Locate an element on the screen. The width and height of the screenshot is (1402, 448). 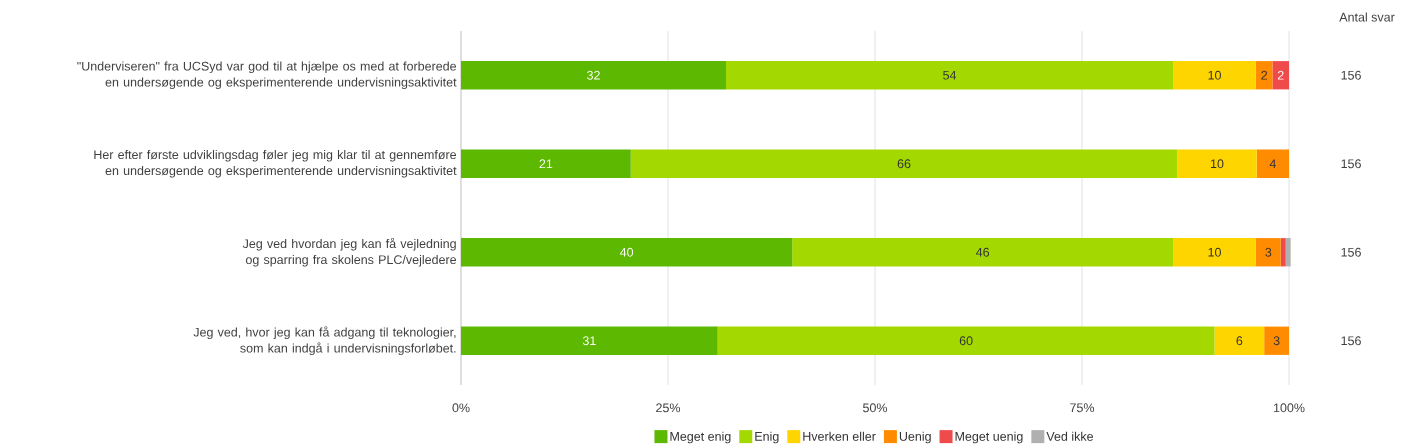
data-label: 31 is located at coordinates (589, 341).